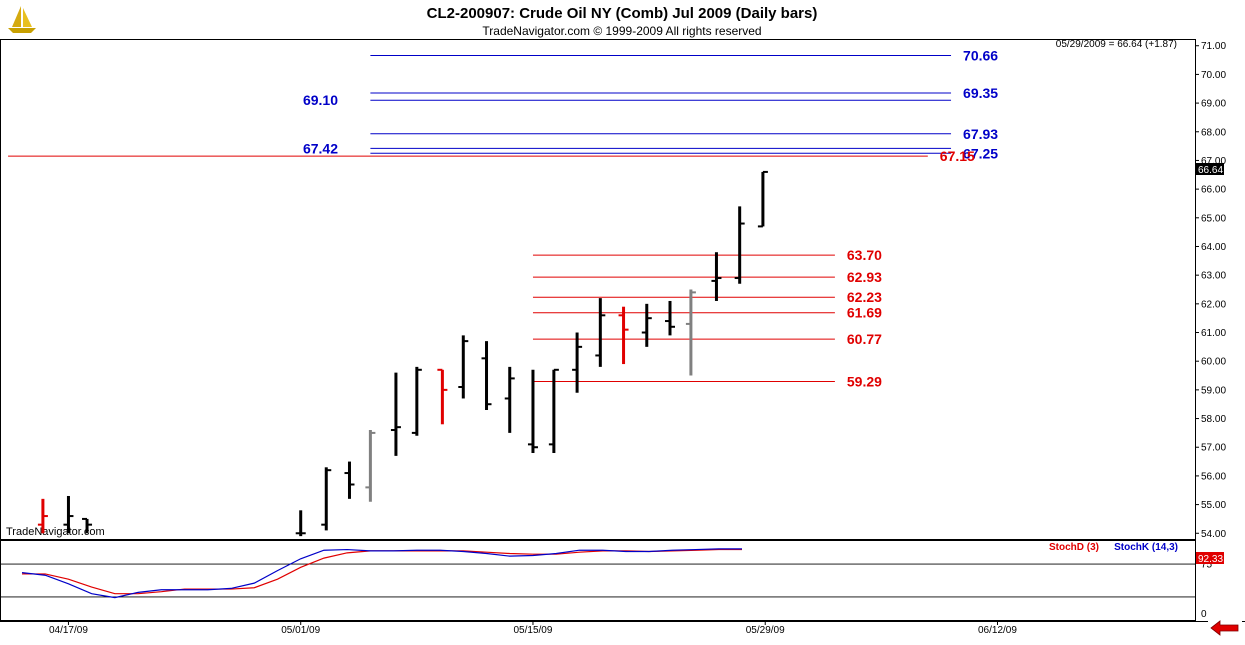 The width and height of the screenshot is (1245, 645). What do you see at coordinates (980, 55) in the screenshot?
I see `level-label: 70.66` at bounding box center [980, 55].